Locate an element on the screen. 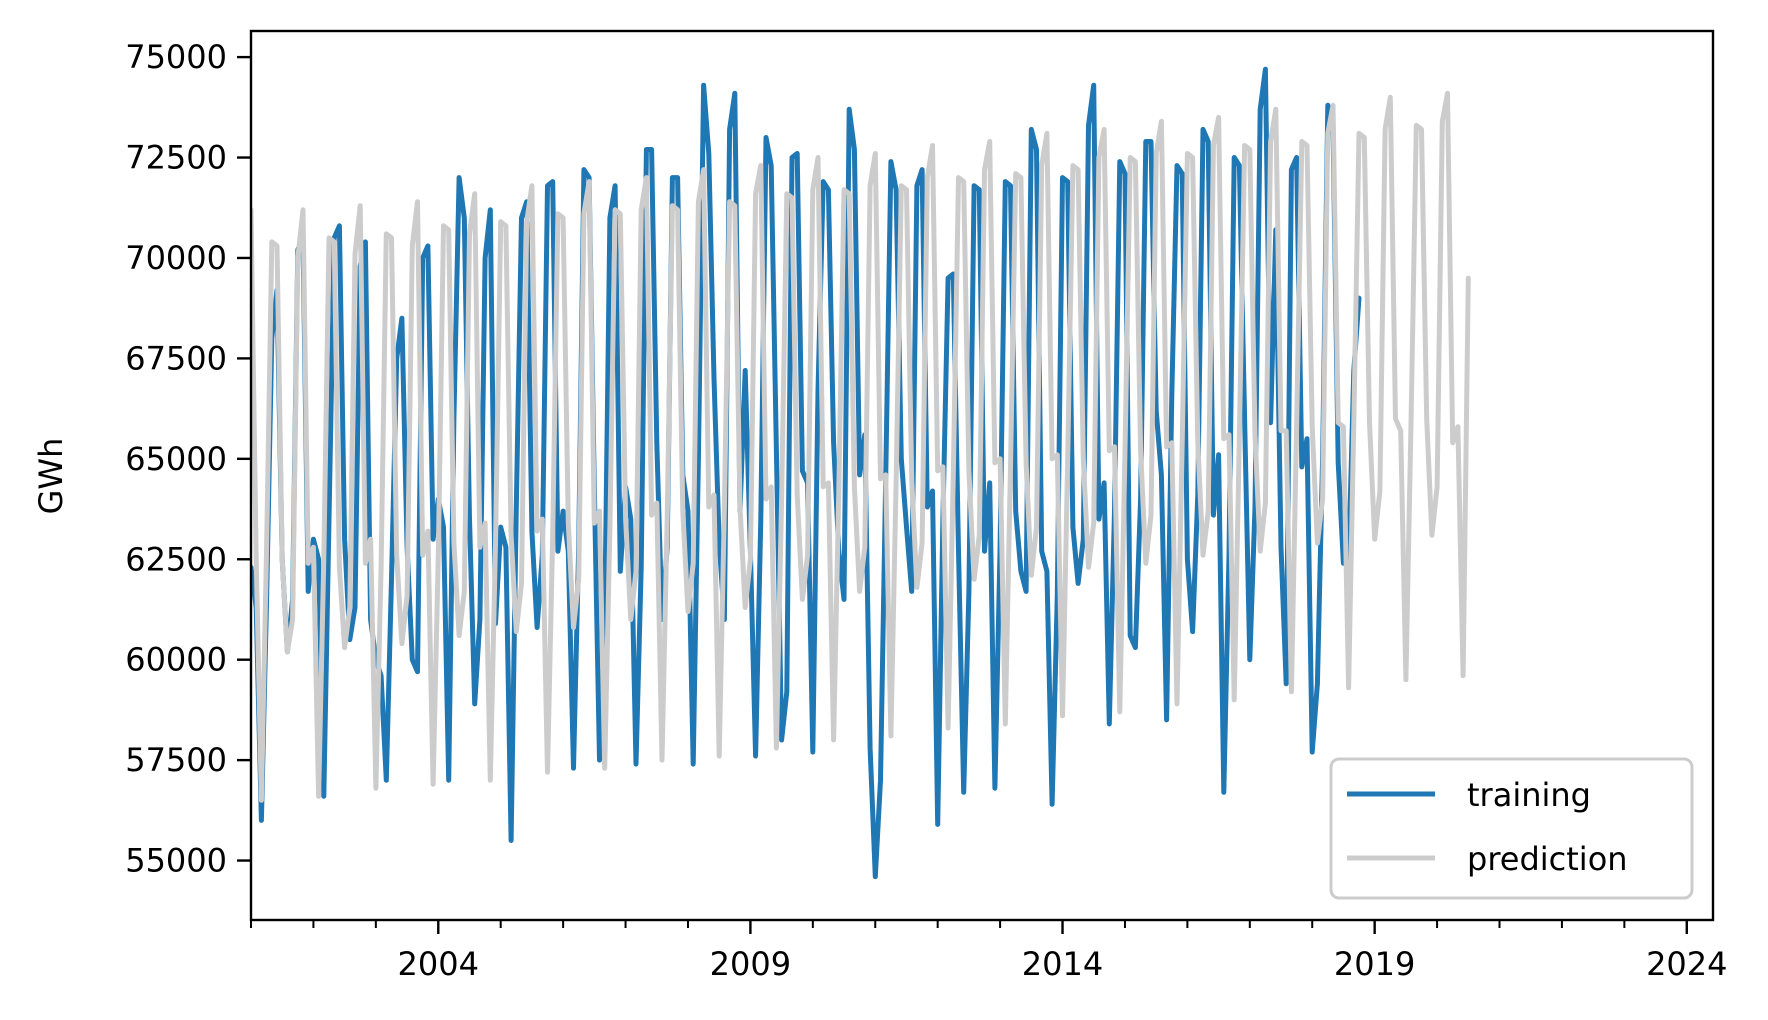 This screenshot has height=1020, width=1768. y-tick-label: 72500 is located at coordinates (176, 158).